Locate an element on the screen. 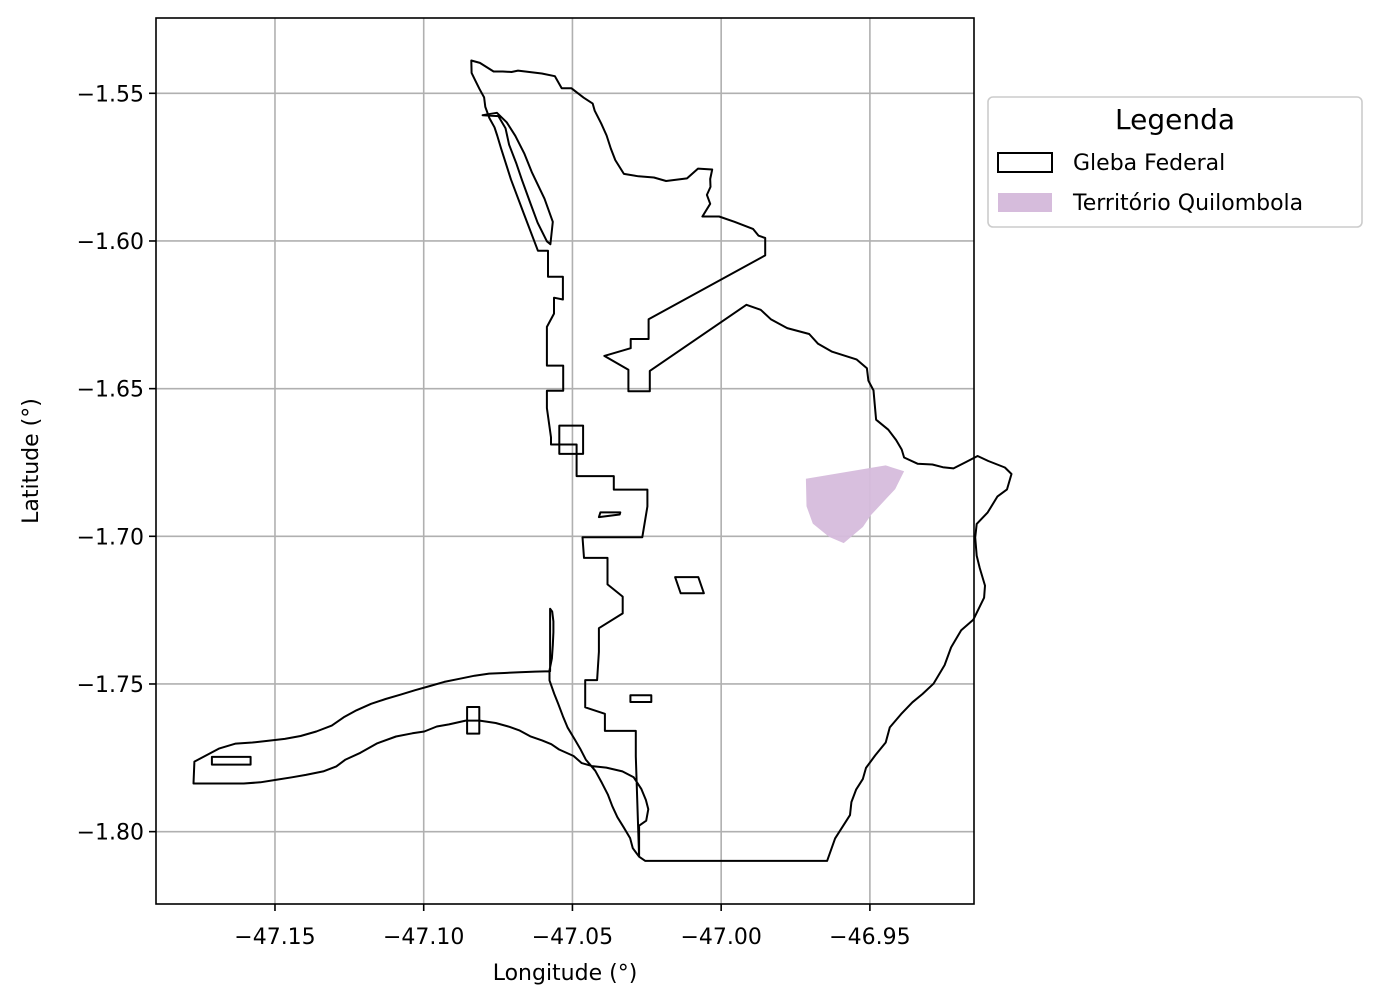  legend-title: Legenda is located at coordinates (1175, 119).